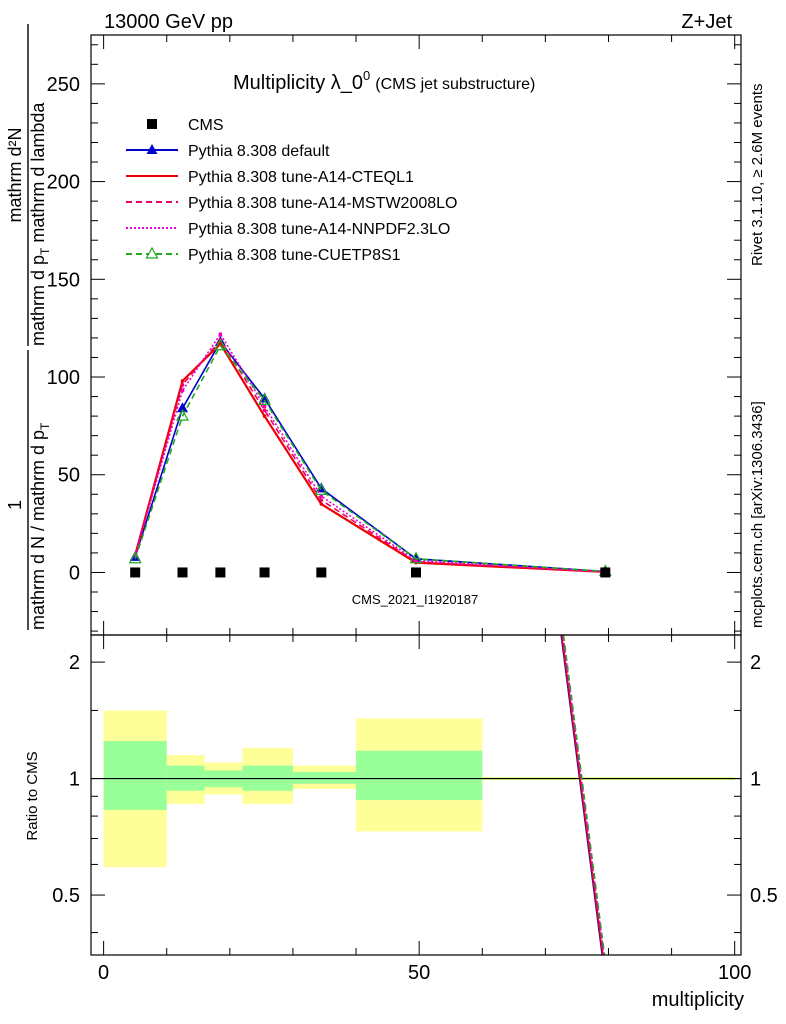 The height and width of the screenshot is (1024, 786). Describe the element at coordinates (69, 476) in the screenshot. I see `main-y-tick-label: 50` at that location.